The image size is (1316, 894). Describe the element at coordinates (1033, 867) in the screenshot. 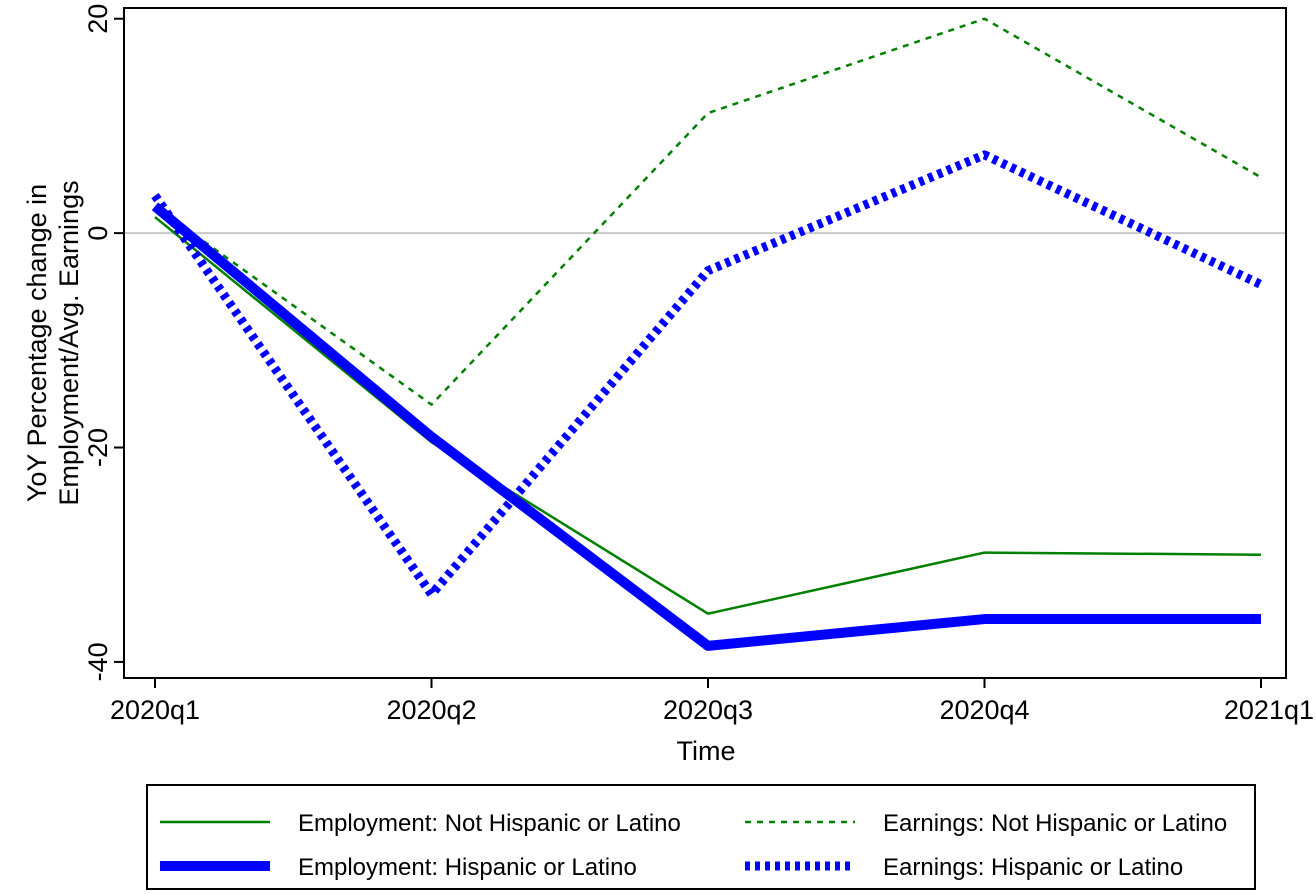

I see `legend-label-4: Earnings: Hispanic or Latino` at that location.